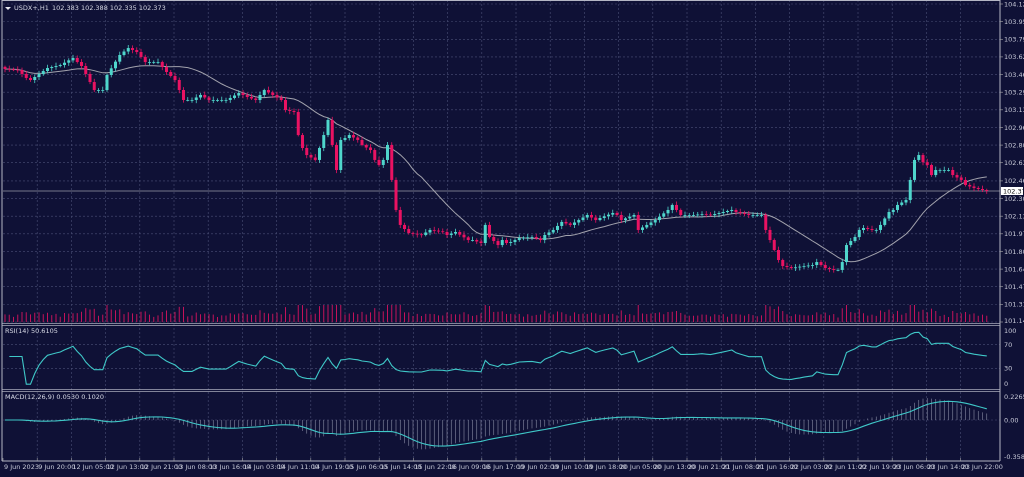  What do you see at coordinates (640, 467) in the screenshot?
I see `time-tick-label: 20 Jun 05:00` at bounding box center [640, 467].